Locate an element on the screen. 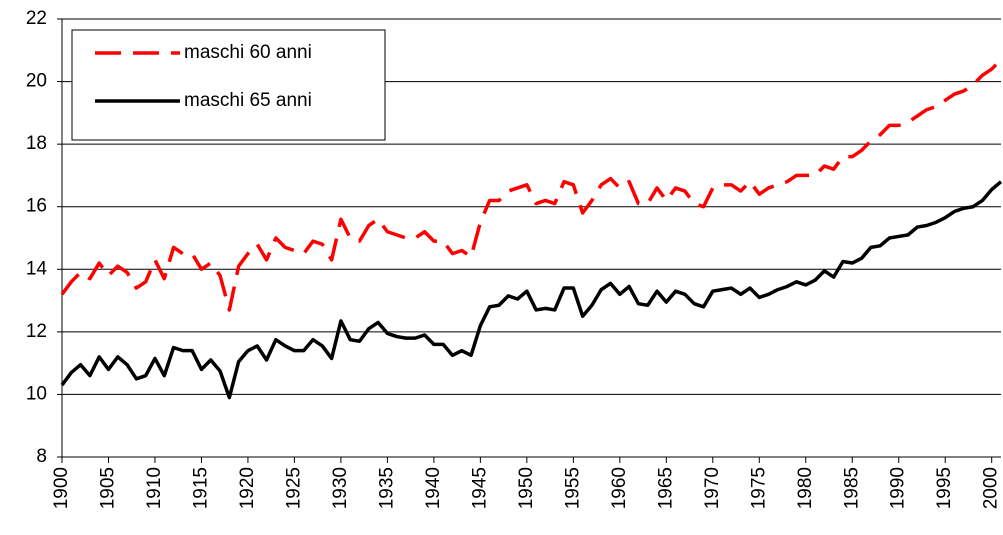 This screenshot has width=1003, height=535. x-tick-label: 1985 is located at coordinates (851, 488).